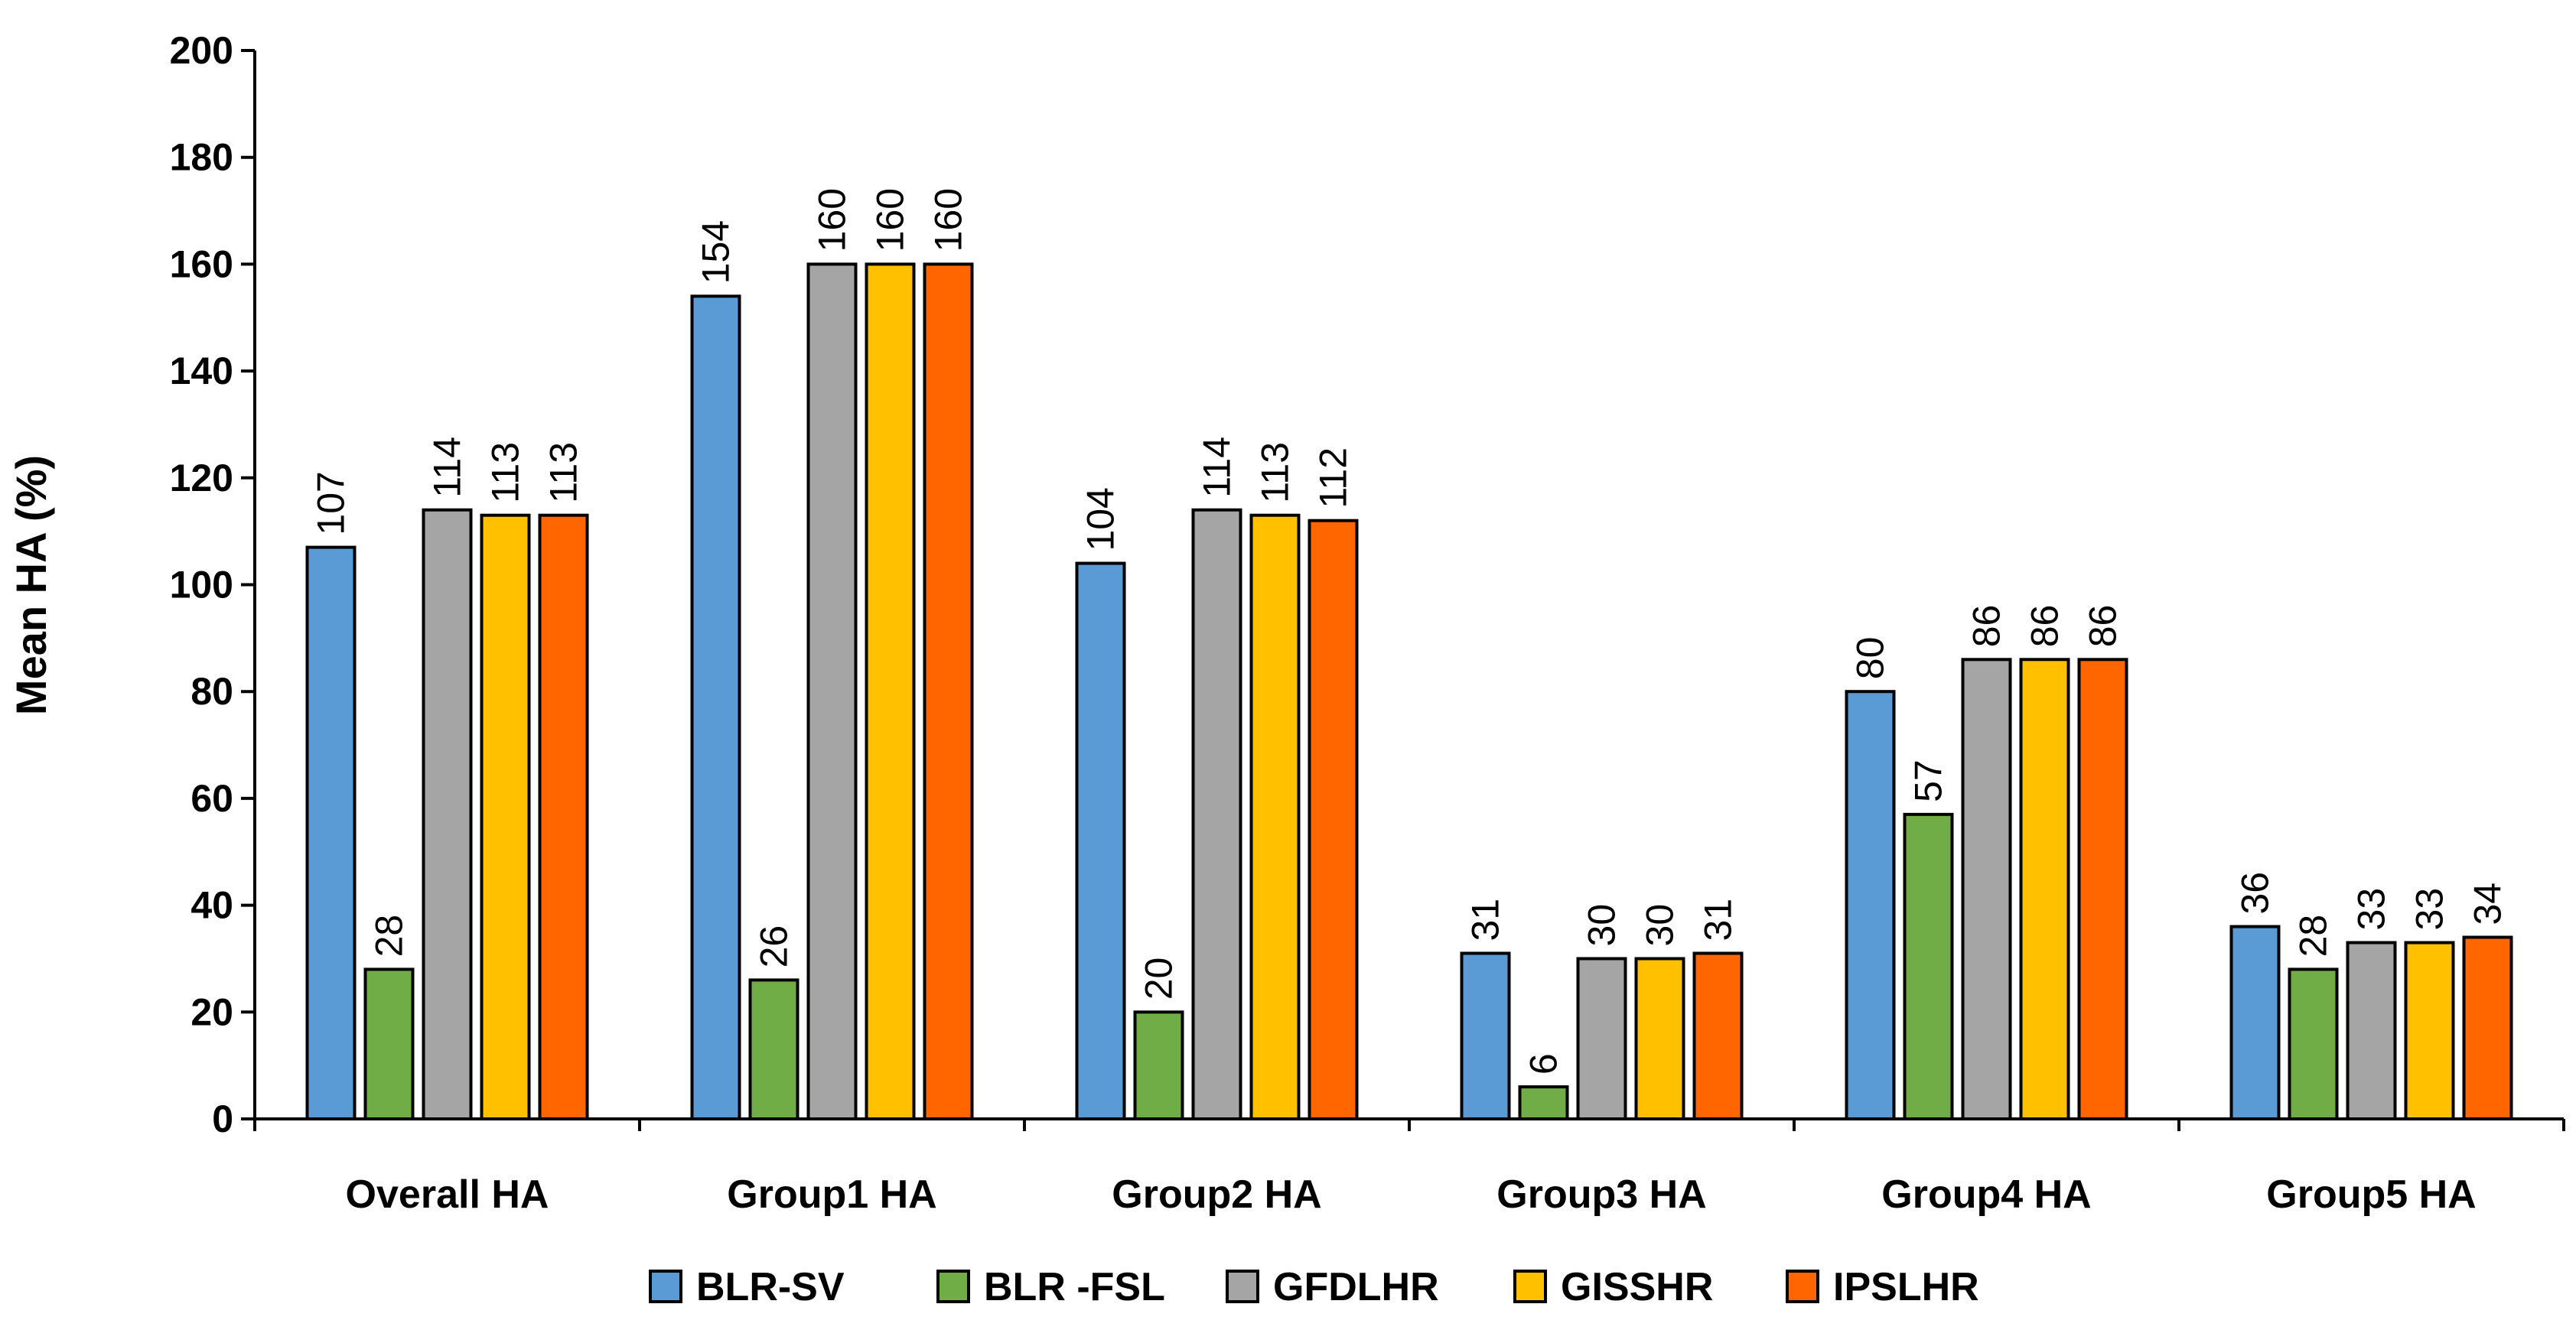  Describe the element at coordinates (2371, 1194) in the screenshot. I see `x-tick-label: Group5 HA` at that location.